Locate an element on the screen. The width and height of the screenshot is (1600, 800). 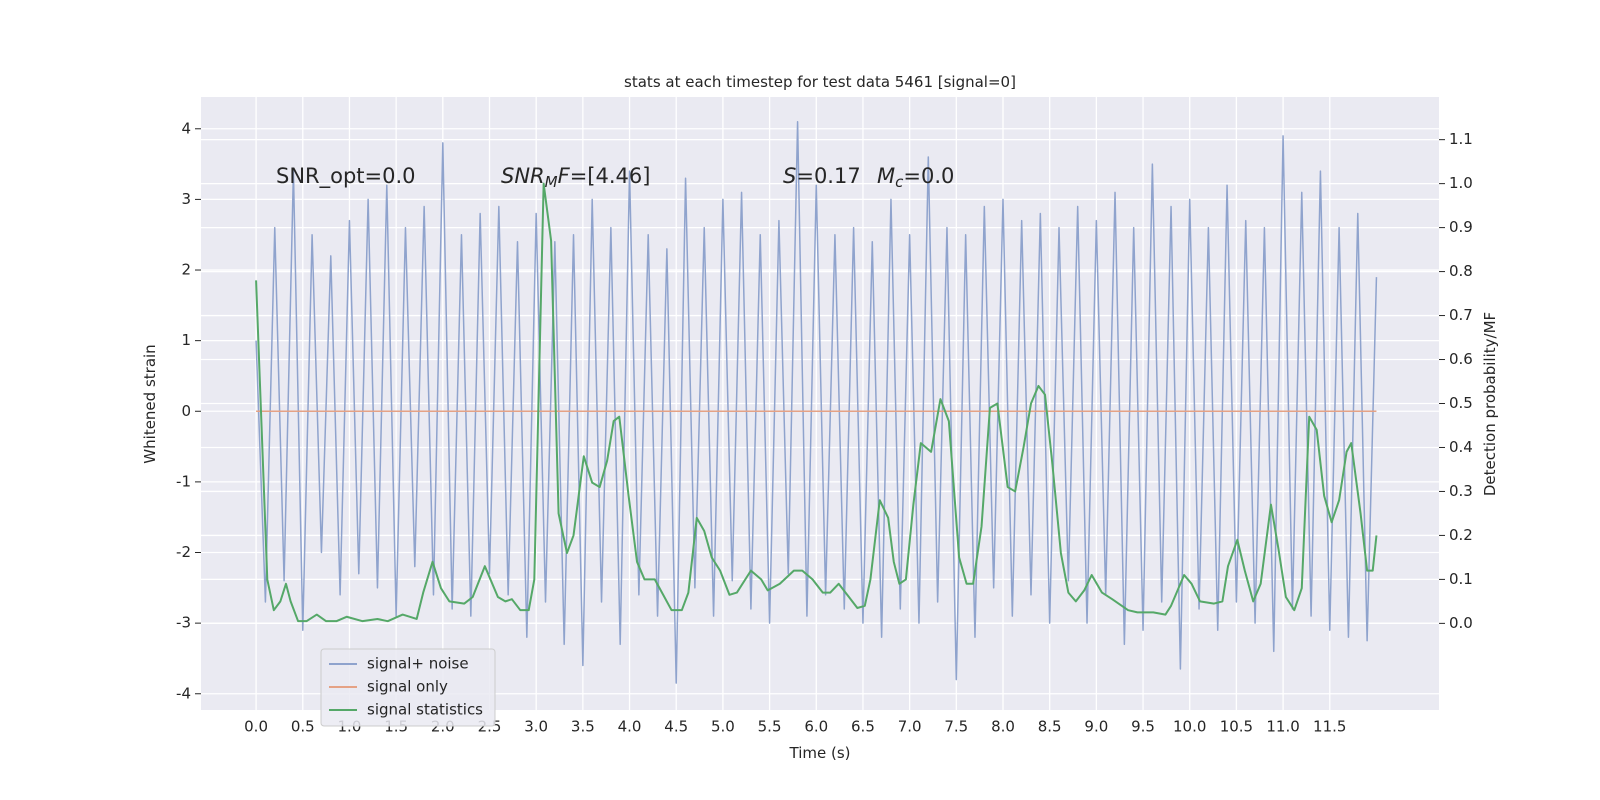
x-tick-label: 6.0 is located at coordinates (816, 727).